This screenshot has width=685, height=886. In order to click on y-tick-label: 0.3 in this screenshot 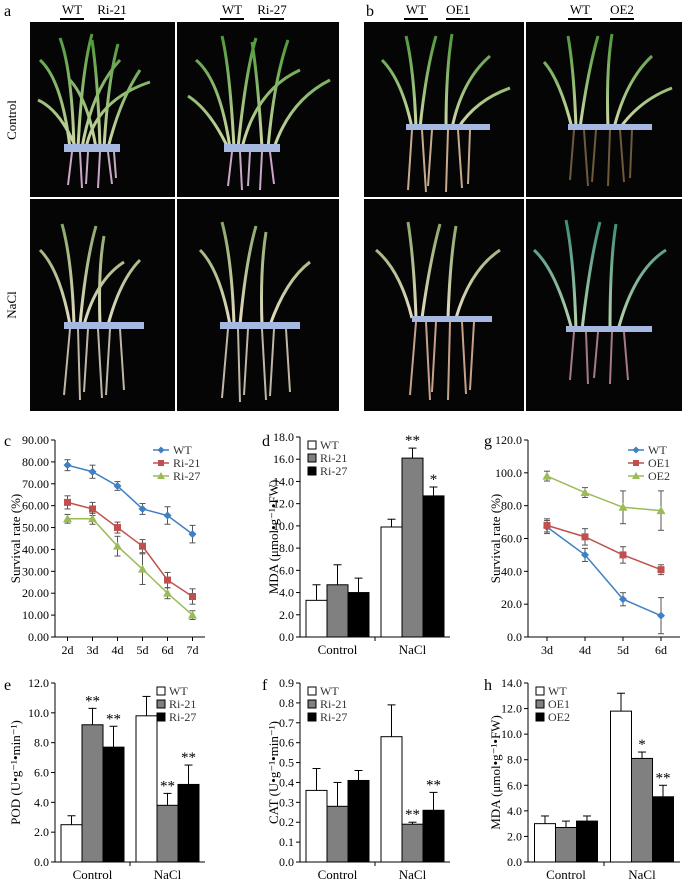, I will do `click(286, 802)`.